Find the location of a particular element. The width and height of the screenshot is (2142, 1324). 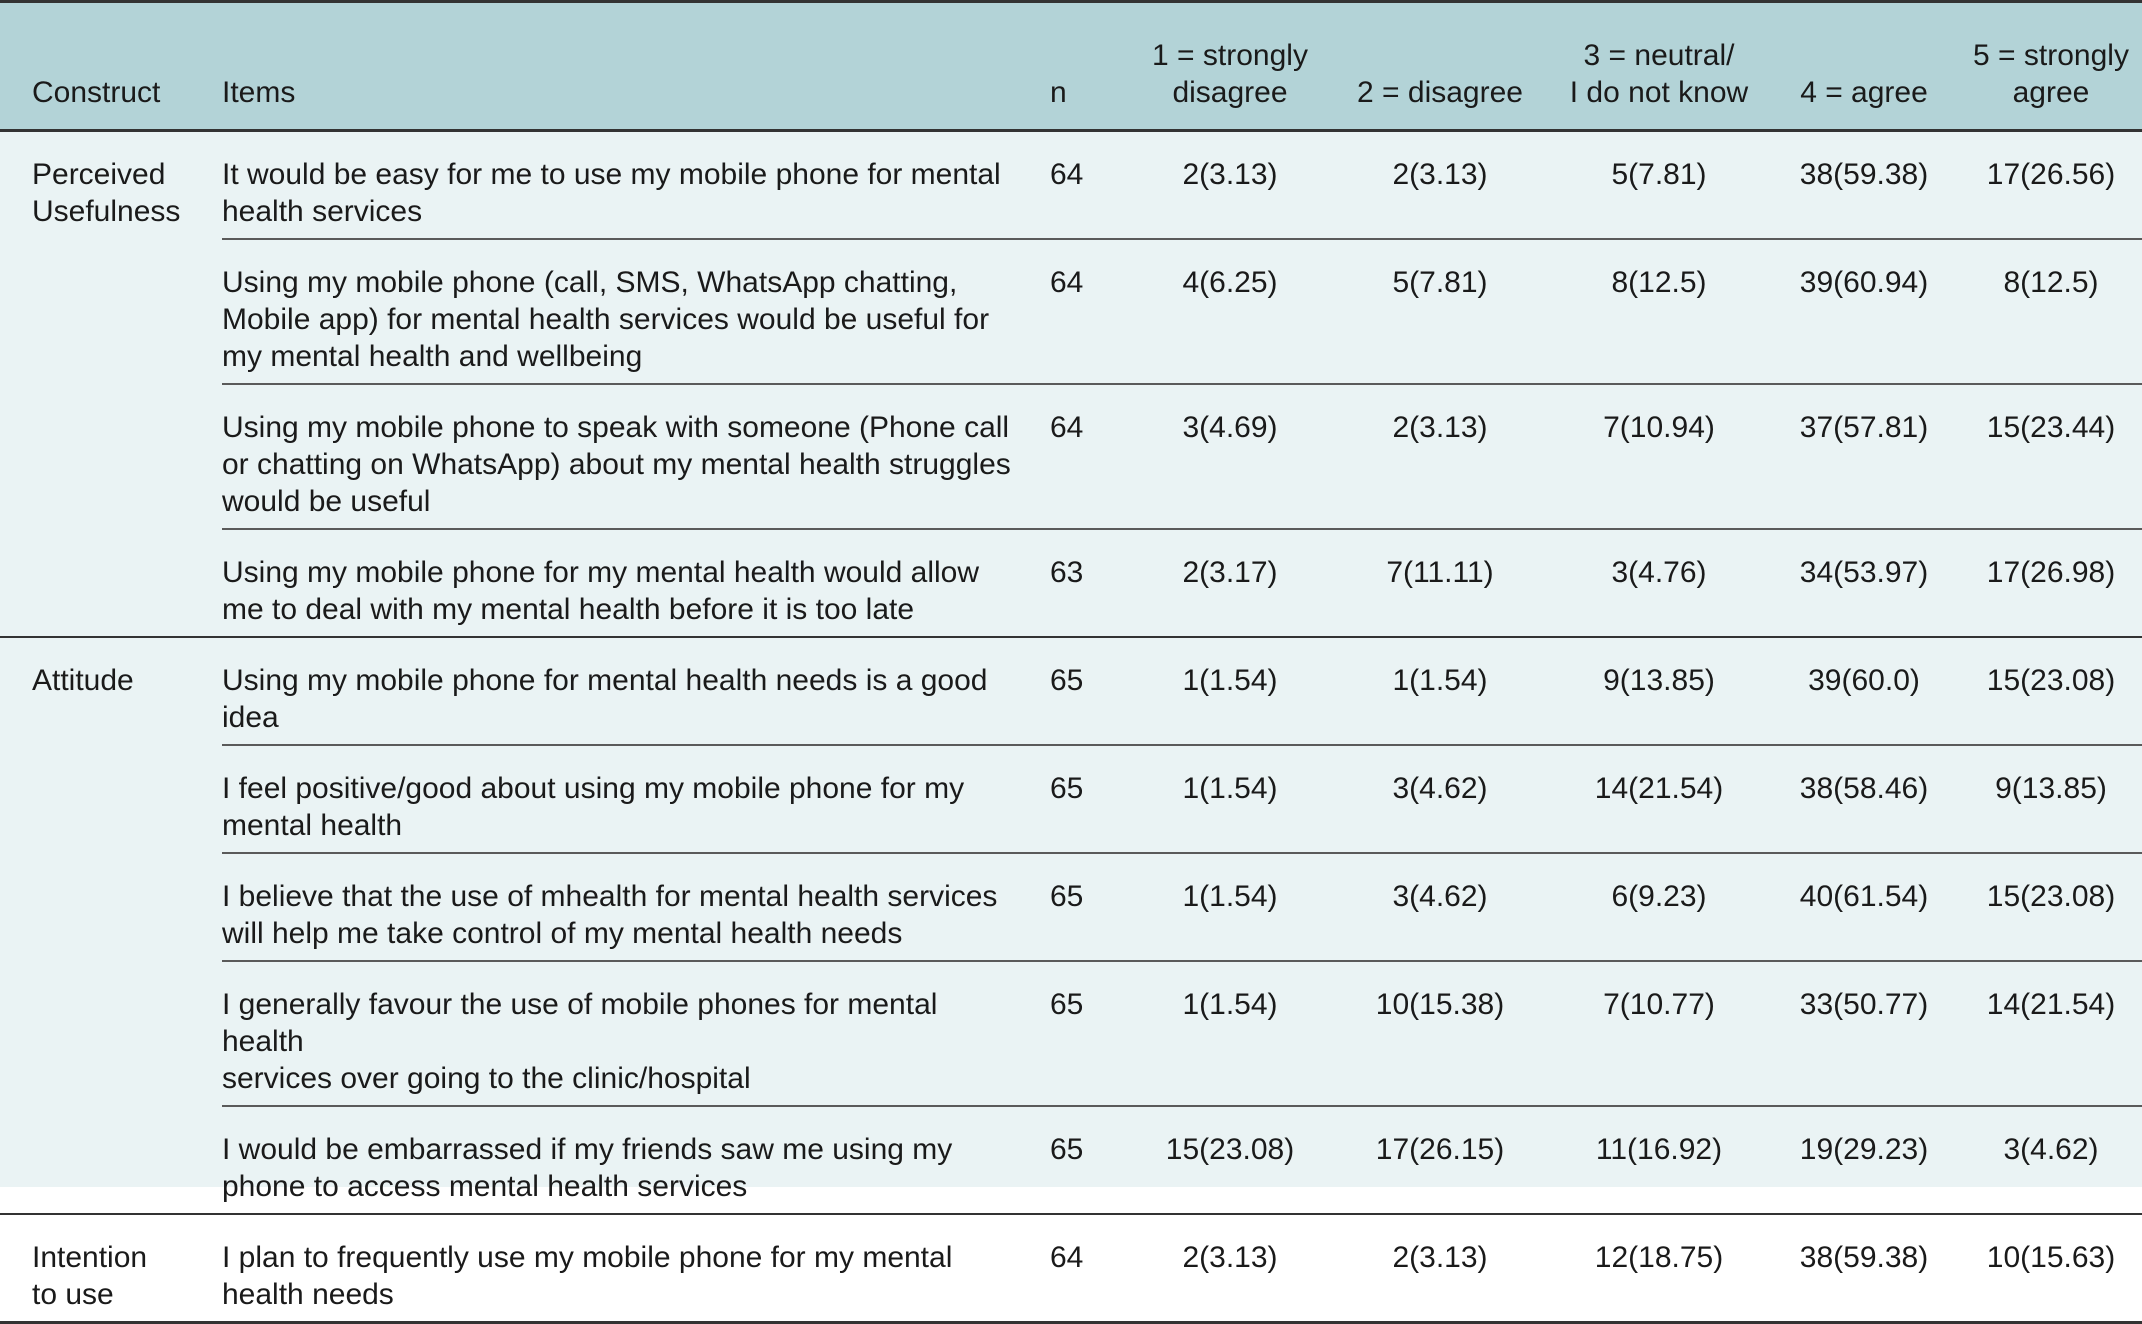

header-construct: Construct is located at coordinates (111, 66).